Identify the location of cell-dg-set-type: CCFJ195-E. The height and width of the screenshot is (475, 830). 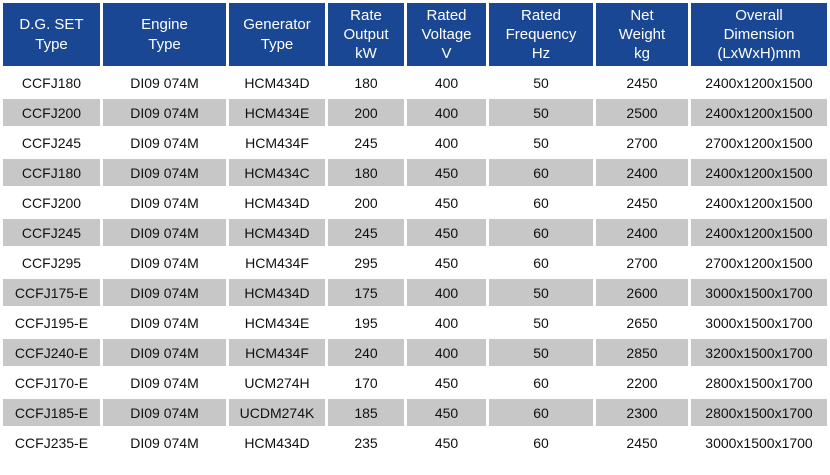
(51, 322).